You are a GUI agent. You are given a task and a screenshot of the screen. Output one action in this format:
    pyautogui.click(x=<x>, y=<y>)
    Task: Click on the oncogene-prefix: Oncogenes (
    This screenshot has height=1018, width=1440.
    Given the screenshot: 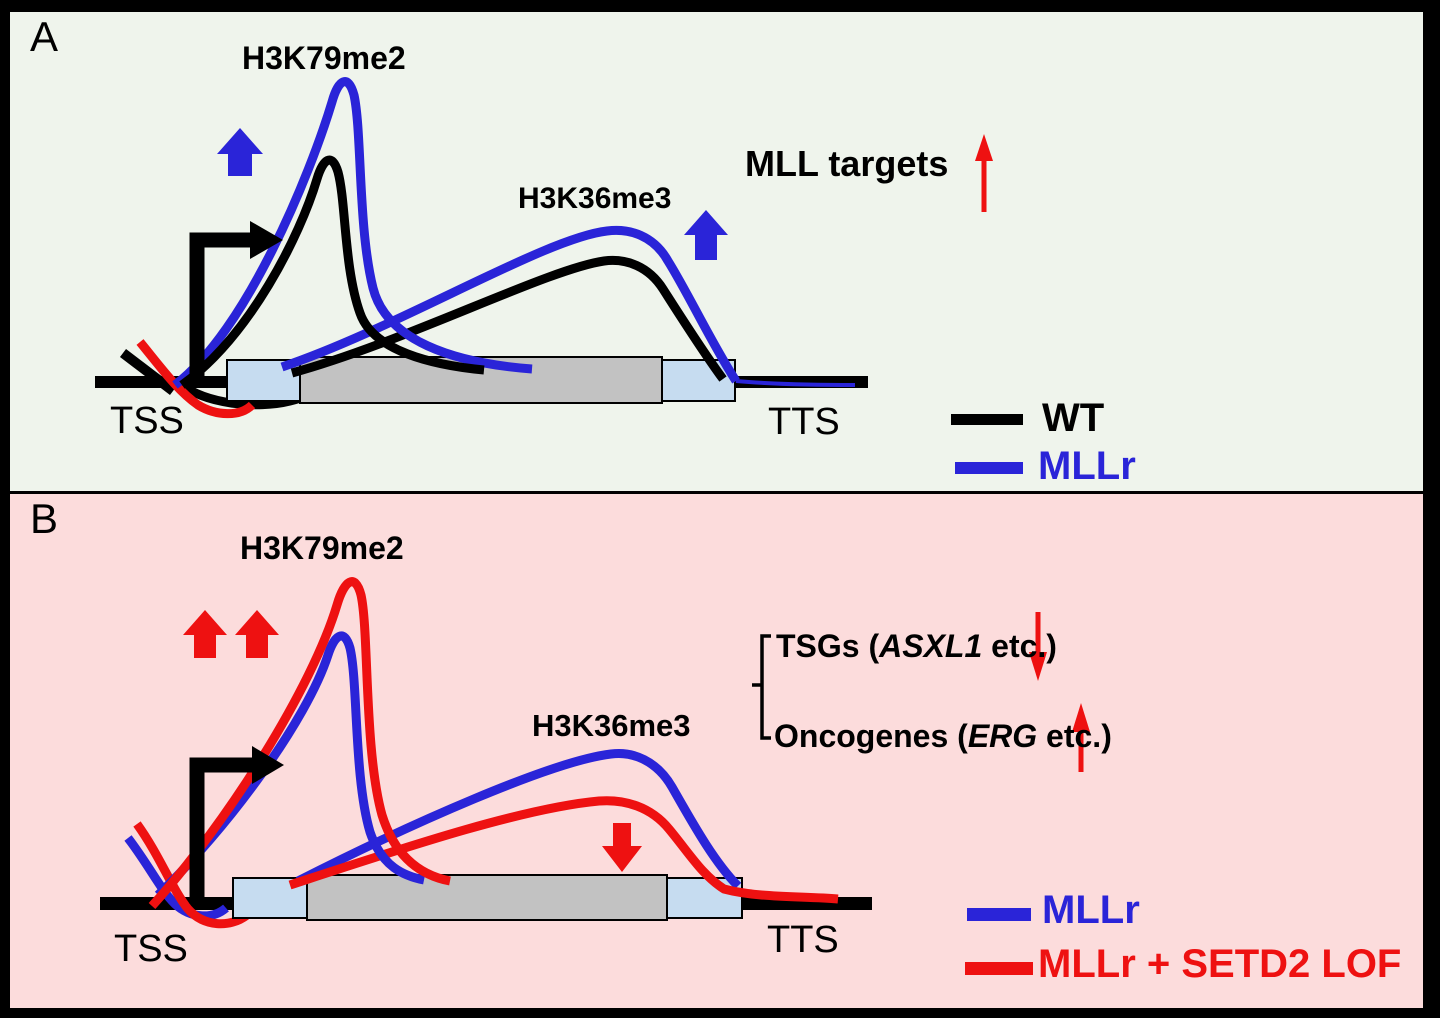 What is the action you would take?
    pyautogui.click(x=871, y=736)
    